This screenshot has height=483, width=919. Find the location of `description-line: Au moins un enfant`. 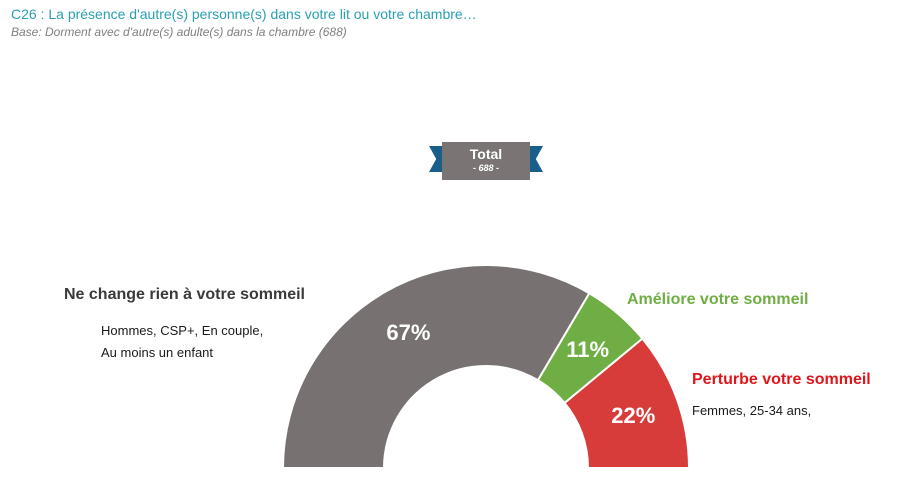

description-line: Au moins un enfant is located at coordinates (157, 352).